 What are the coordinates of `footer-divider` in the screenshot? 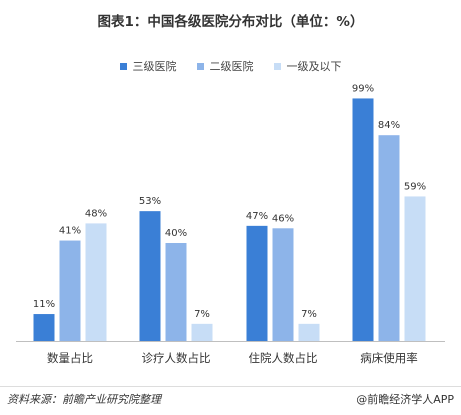 It's located at (230, 386).